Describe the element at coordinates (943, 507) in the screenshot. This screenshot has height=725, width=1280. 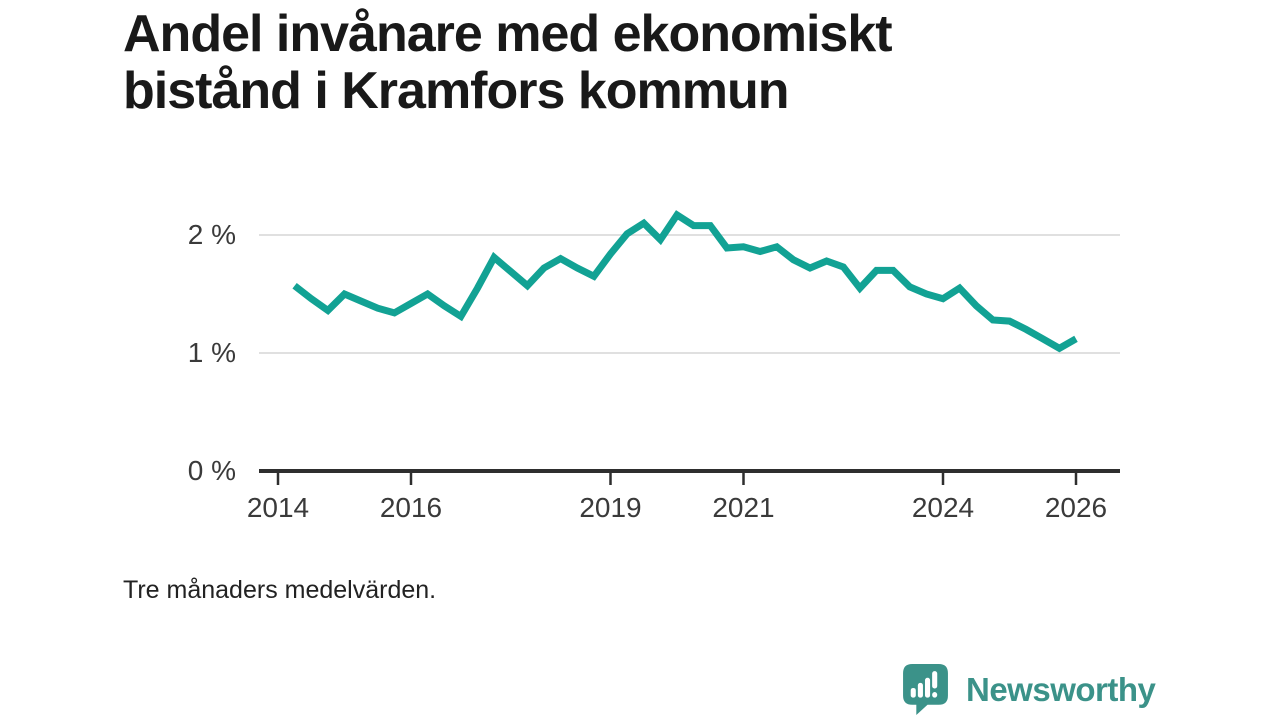
I see `x-axis-label: 2024` at that location.